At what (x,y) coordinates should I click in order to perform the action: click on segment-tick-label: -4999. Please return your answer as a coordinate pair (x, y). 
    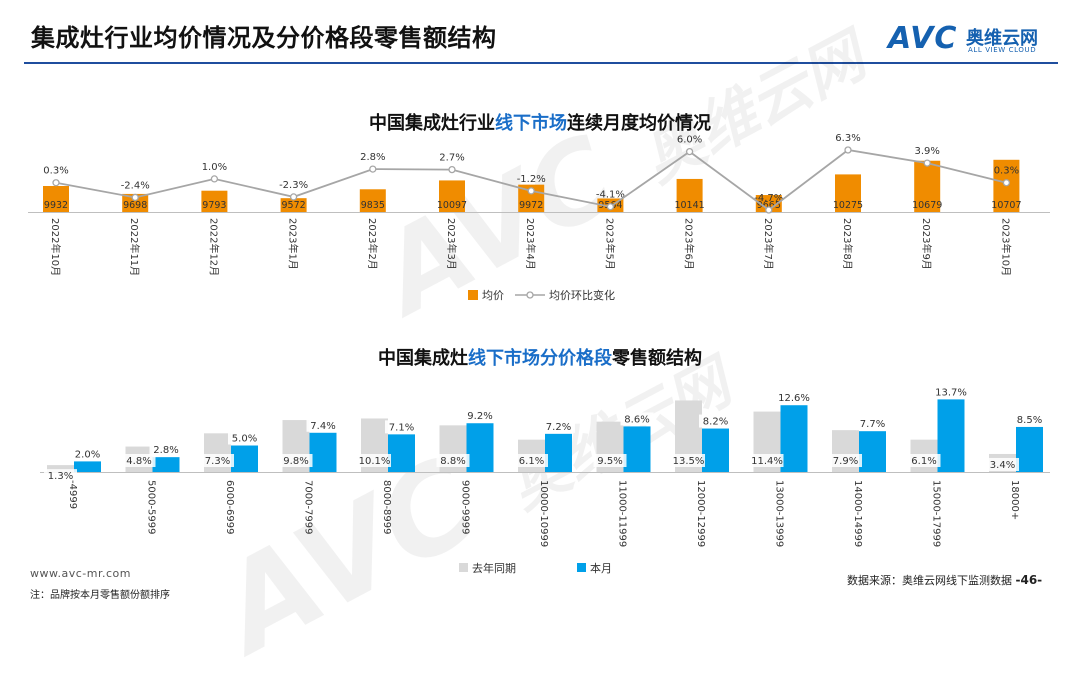
    Looking at the image, I should click on (72, 494).